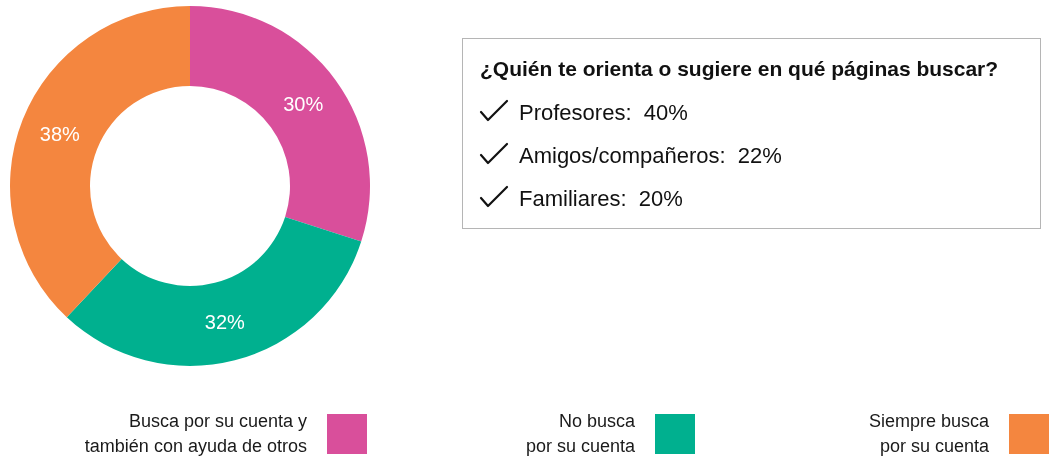  Describe the element at coordinates (225, 321) in the screenshot. I see `data-label: 32%` at that location.